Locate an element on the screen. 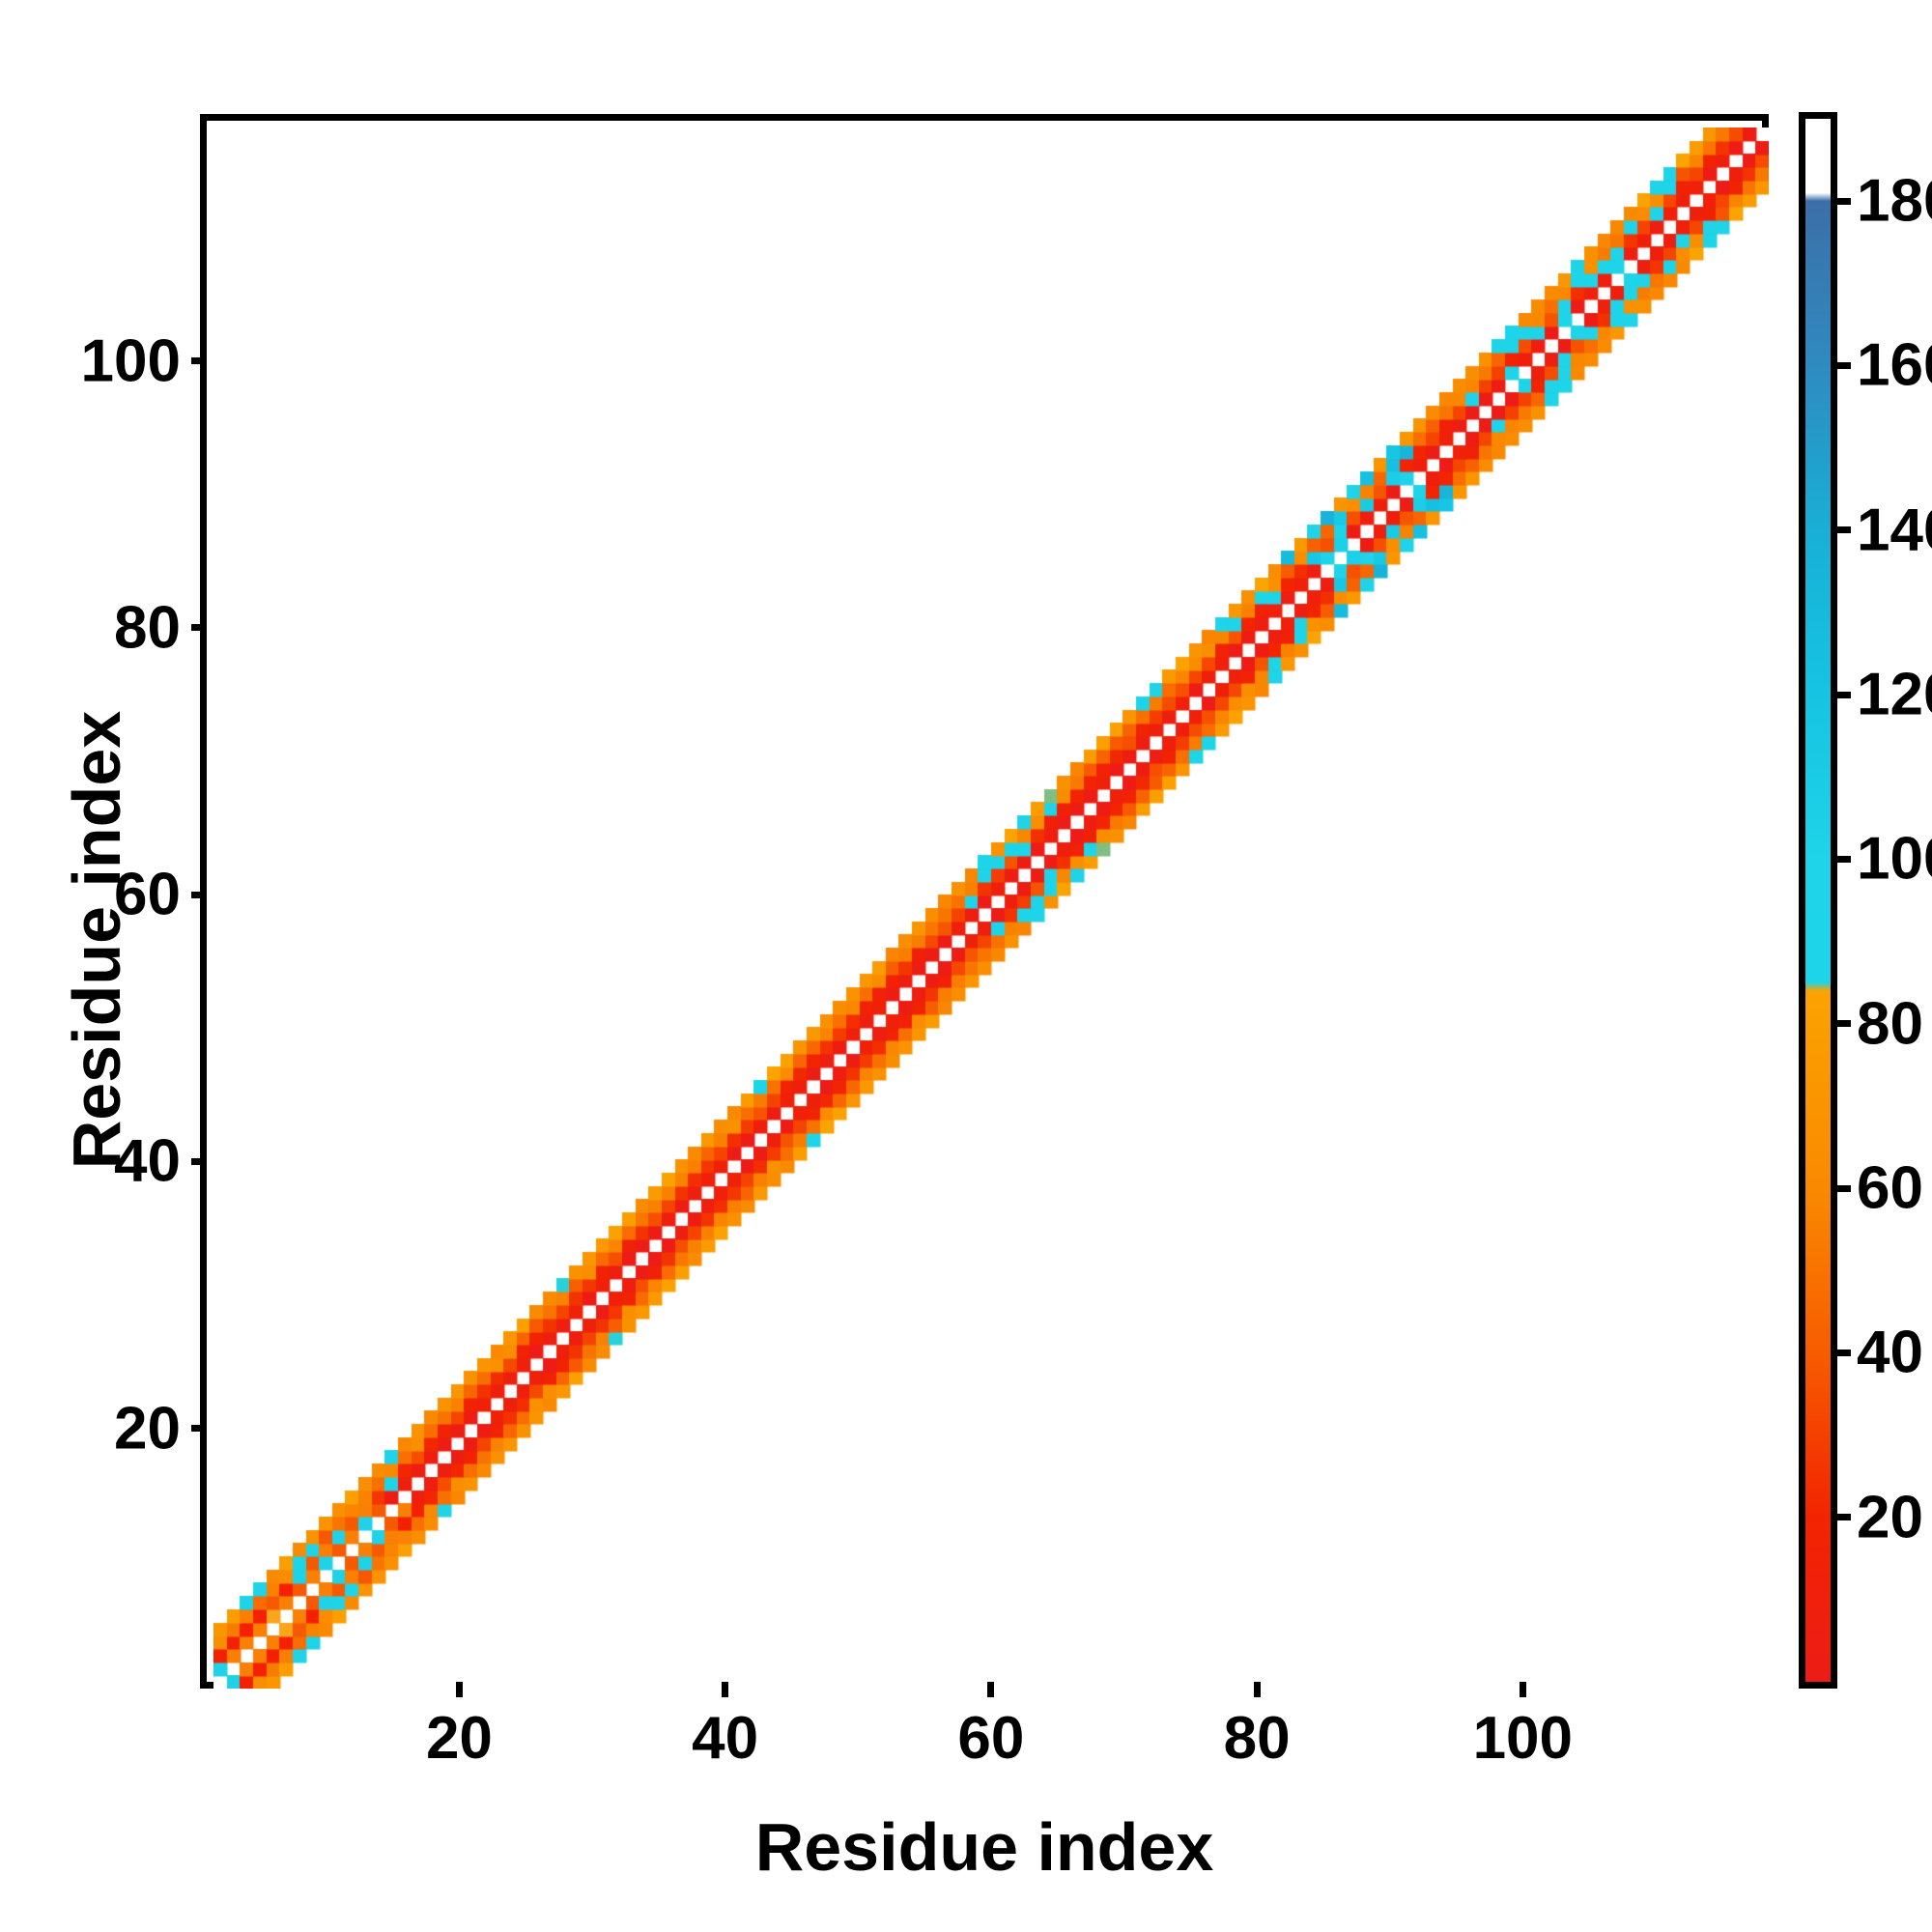  colorbar-tick-label: 80 is located at coordinates (1890, 1024).